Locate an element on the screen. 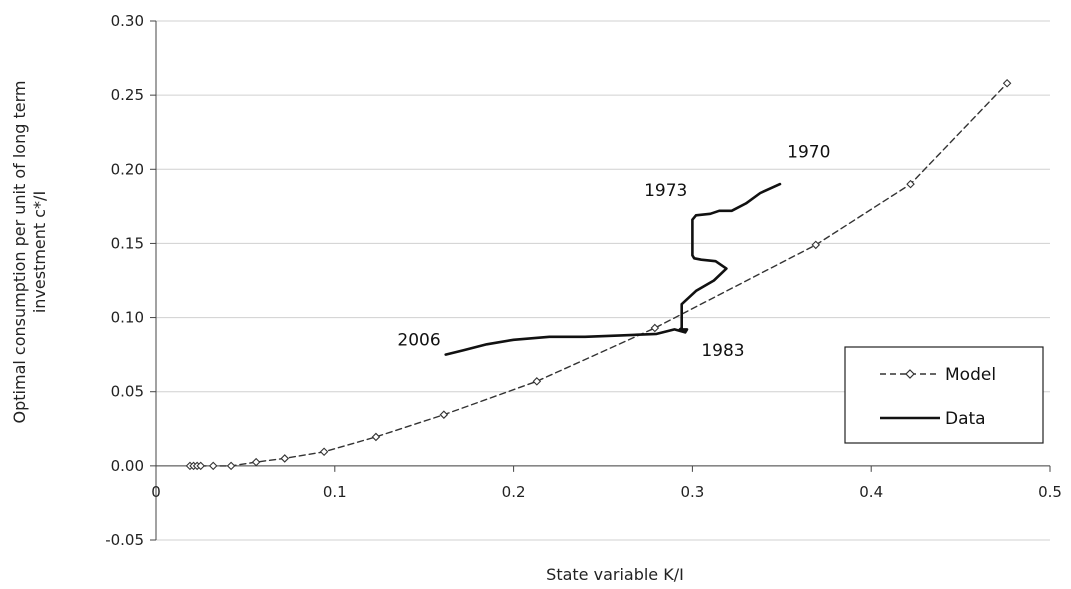  annotation-label: 1970 is located at coordinates (808, 152).